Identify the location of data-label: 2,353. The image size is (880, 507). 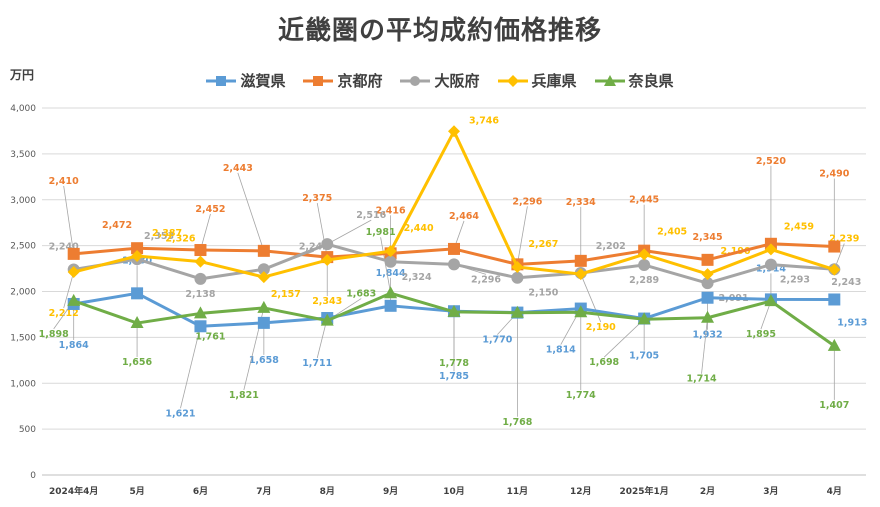
(159, 236).